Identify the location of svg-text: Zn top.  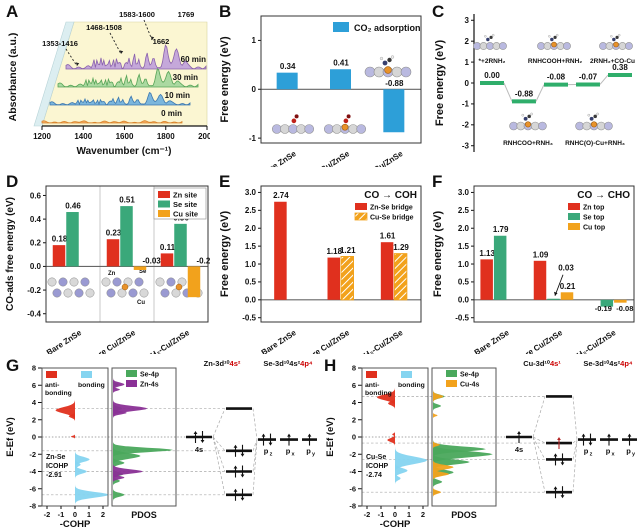
(593, 208).